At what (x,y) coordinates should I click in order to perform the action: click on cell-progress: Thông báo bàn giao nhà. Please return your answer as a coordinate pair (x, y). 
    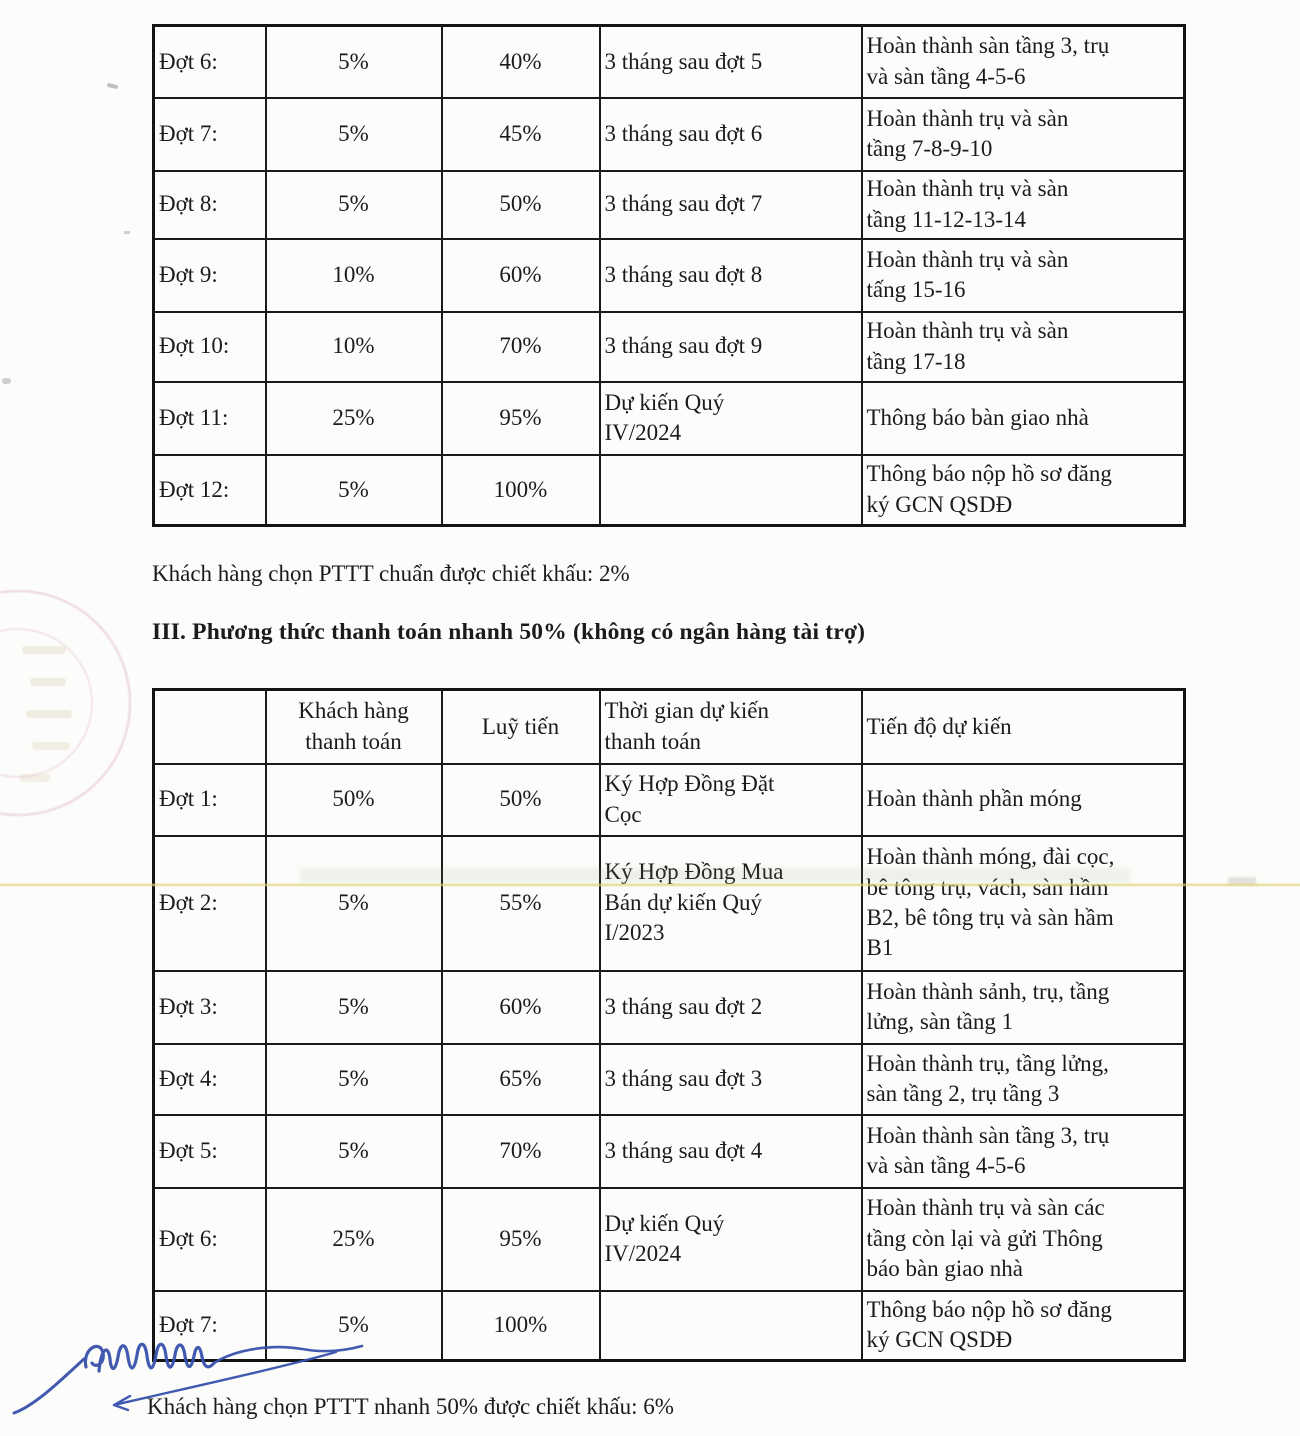
    Looking at the image, I should click on (1023, 418).